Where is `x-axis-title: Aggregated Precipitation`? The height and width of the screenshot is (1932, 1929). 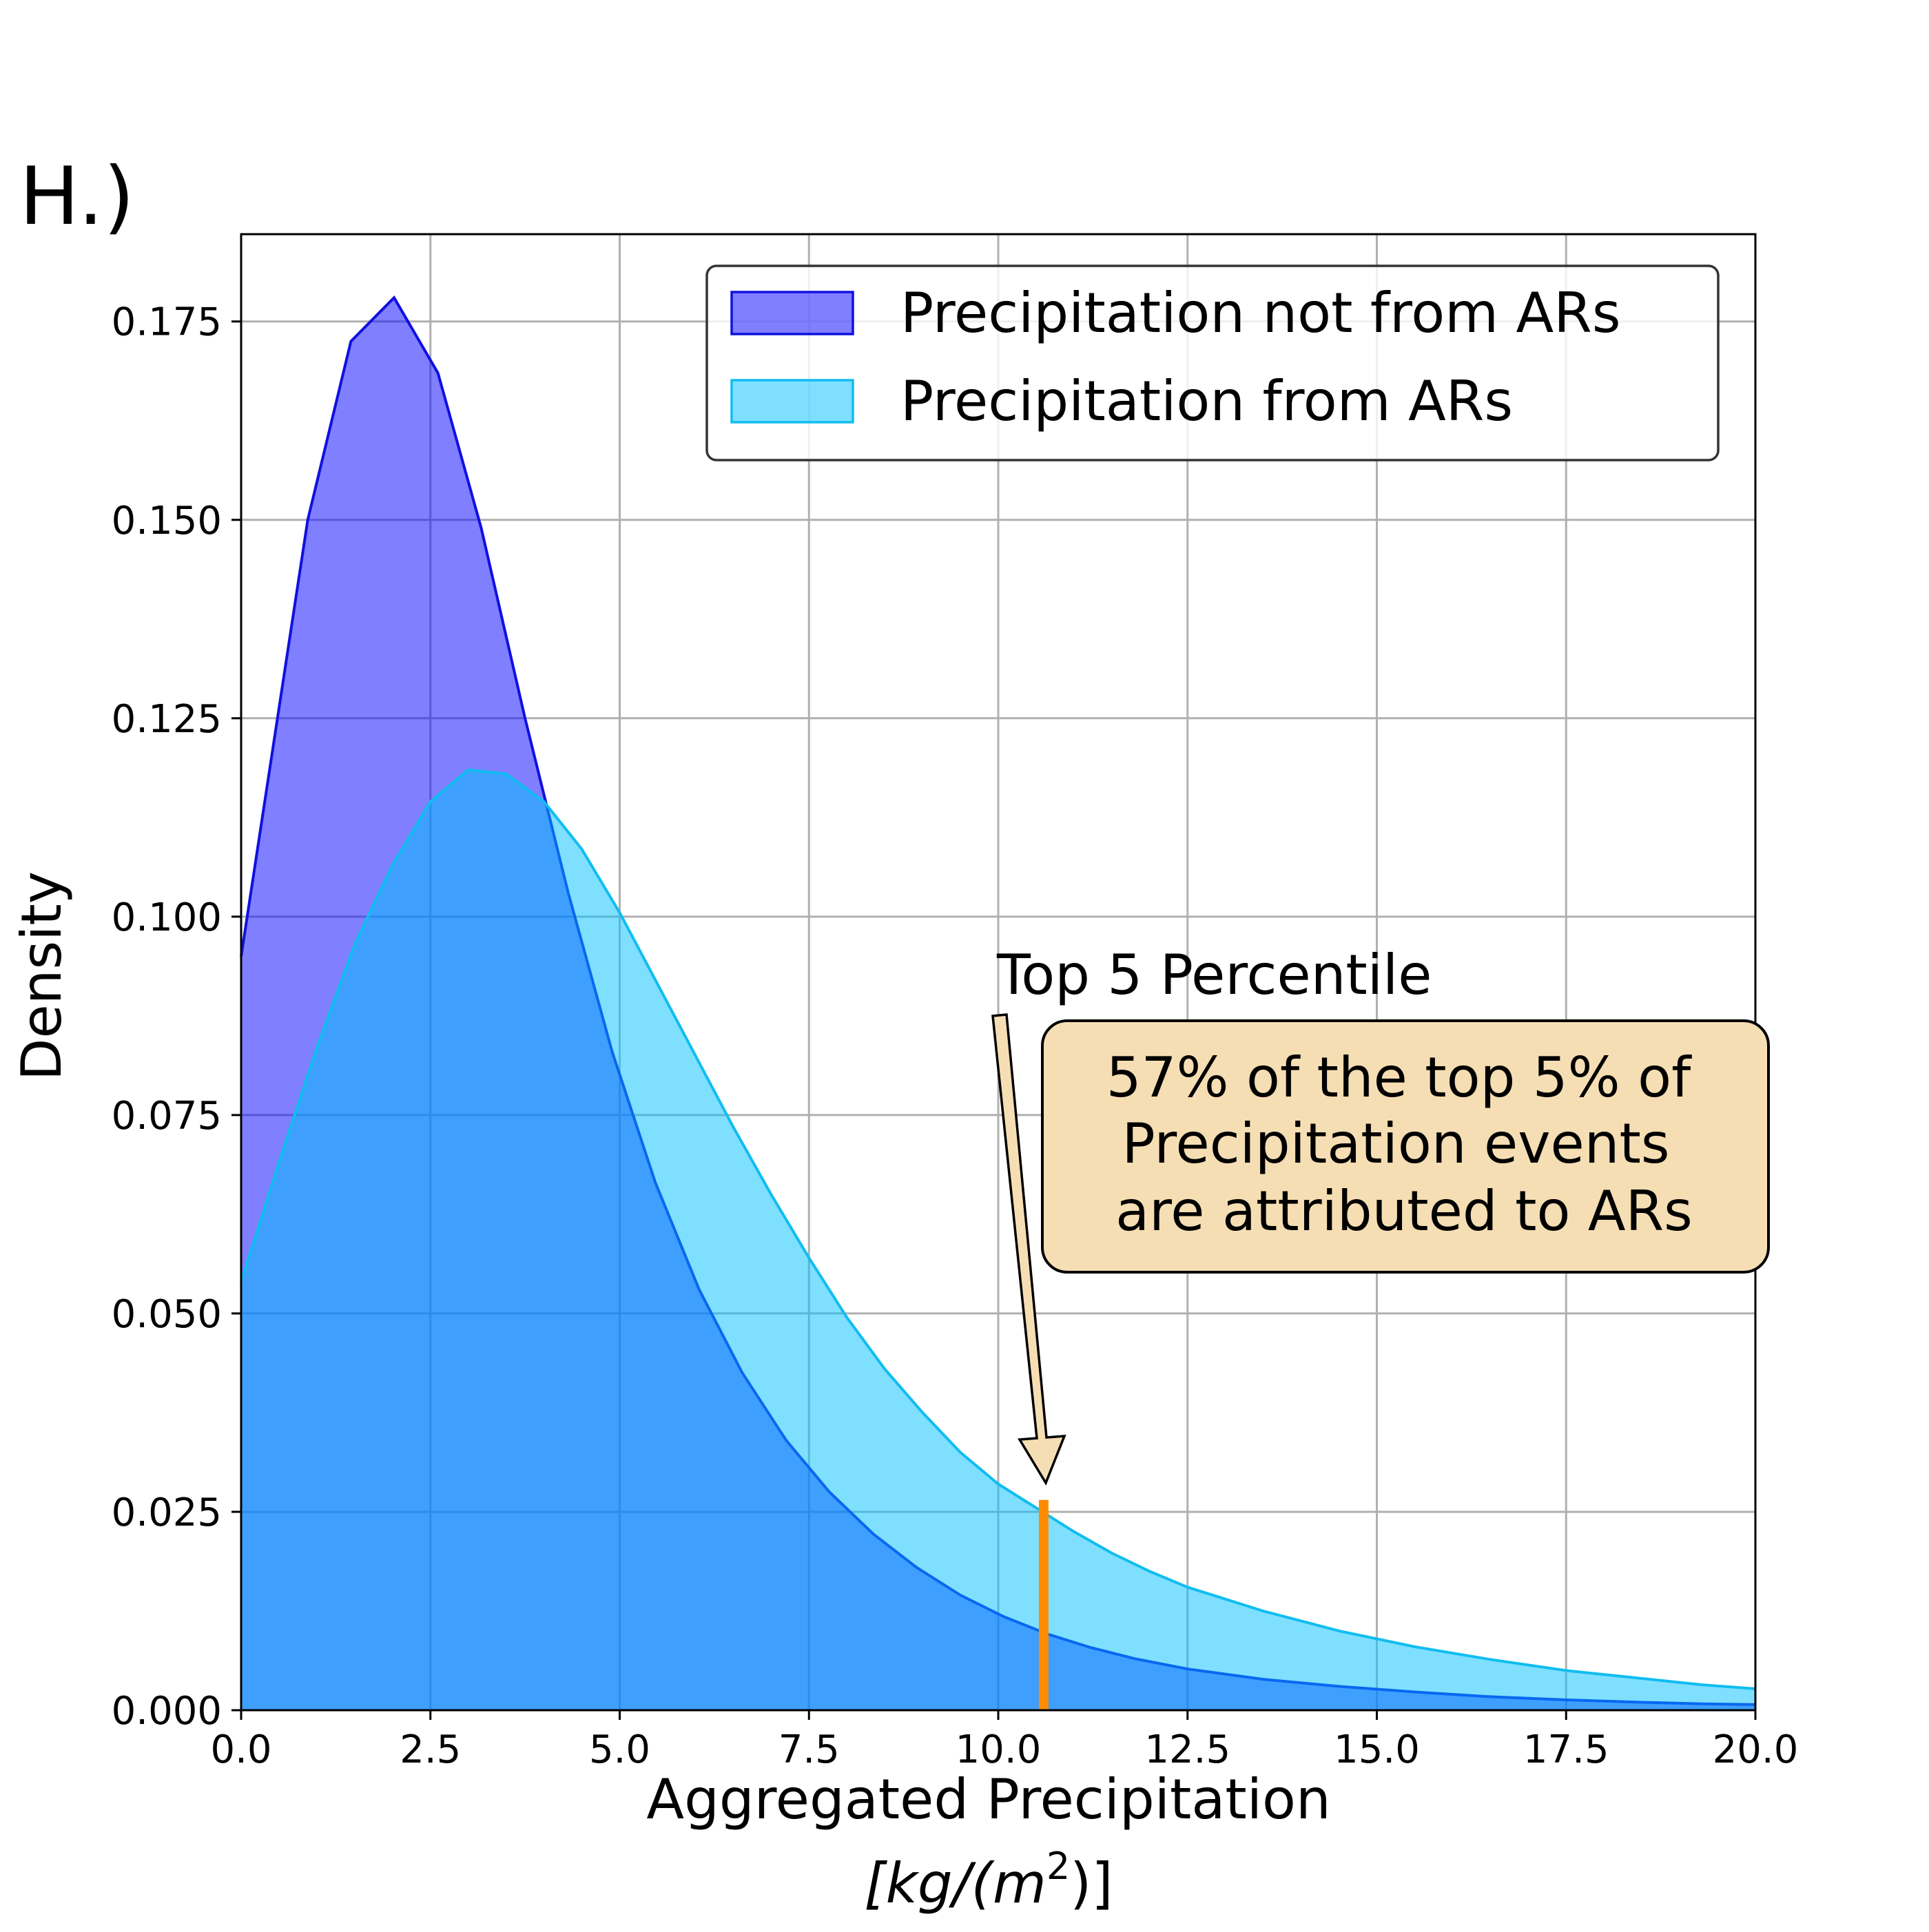
x-axis-title: Aggregated Precipitation is located at coordinates (988, 1799).